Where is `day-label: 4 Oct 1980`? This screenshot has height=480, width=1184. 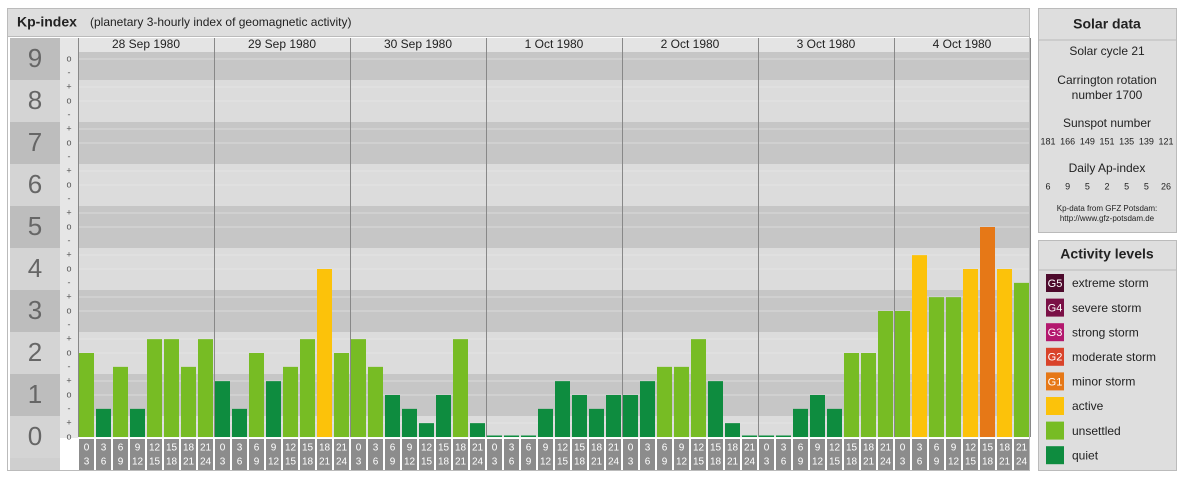 day-label: 4 Oct 1980 is located at coordinates (962, 44).